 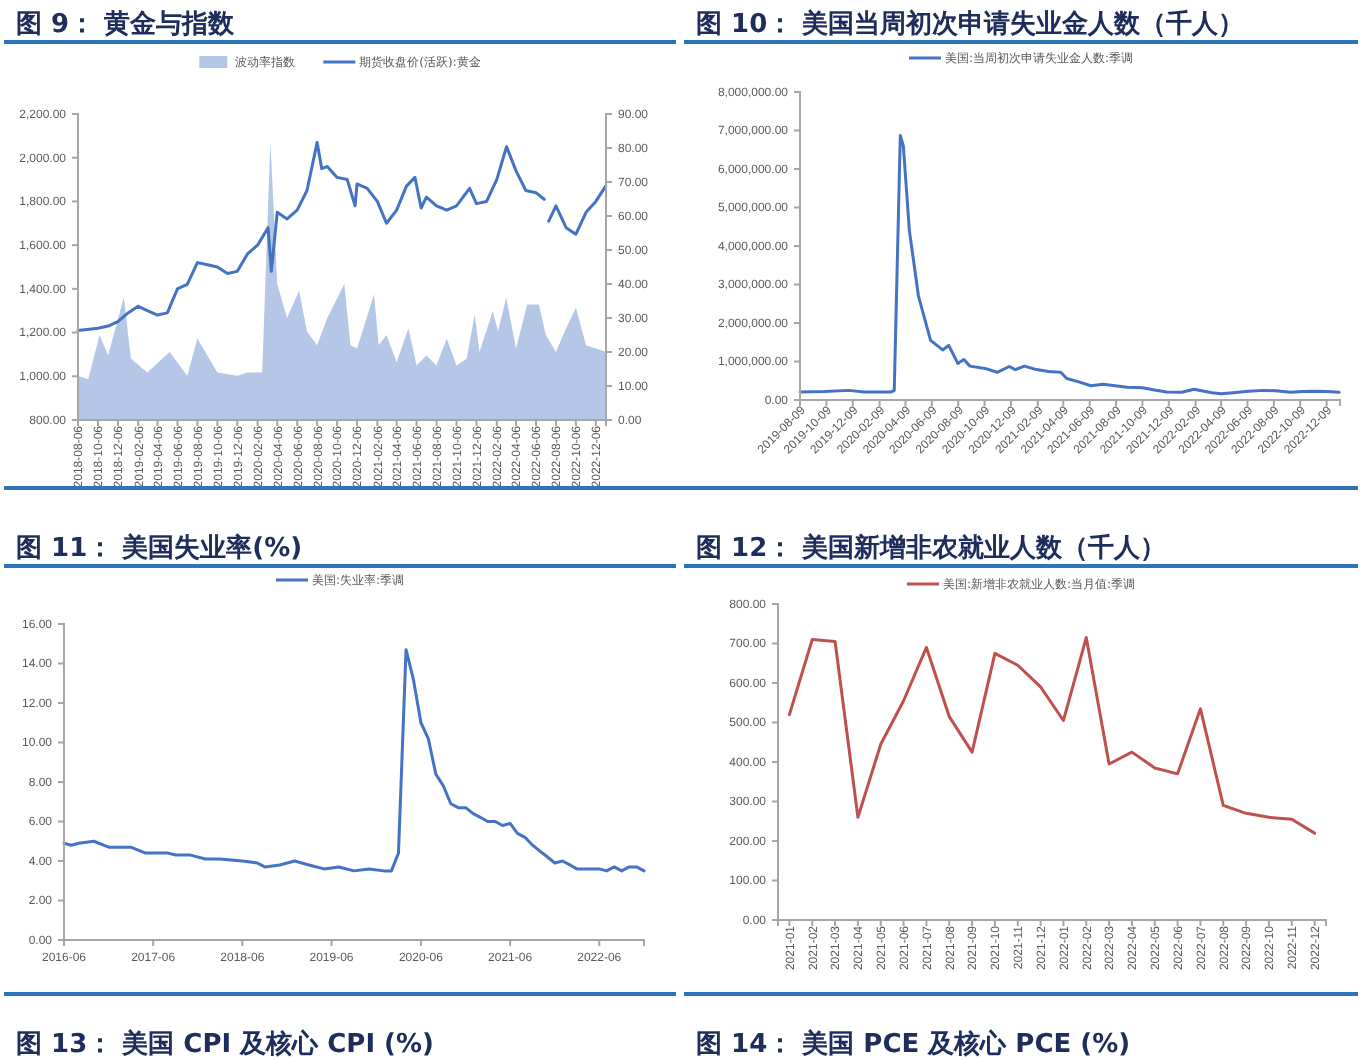 What do you see at coordinates (931, 548) in the screenshot?
I see `chart-title: 图 12： 美国新增非农就业人数（千人）` at bounding box center [931, 548].